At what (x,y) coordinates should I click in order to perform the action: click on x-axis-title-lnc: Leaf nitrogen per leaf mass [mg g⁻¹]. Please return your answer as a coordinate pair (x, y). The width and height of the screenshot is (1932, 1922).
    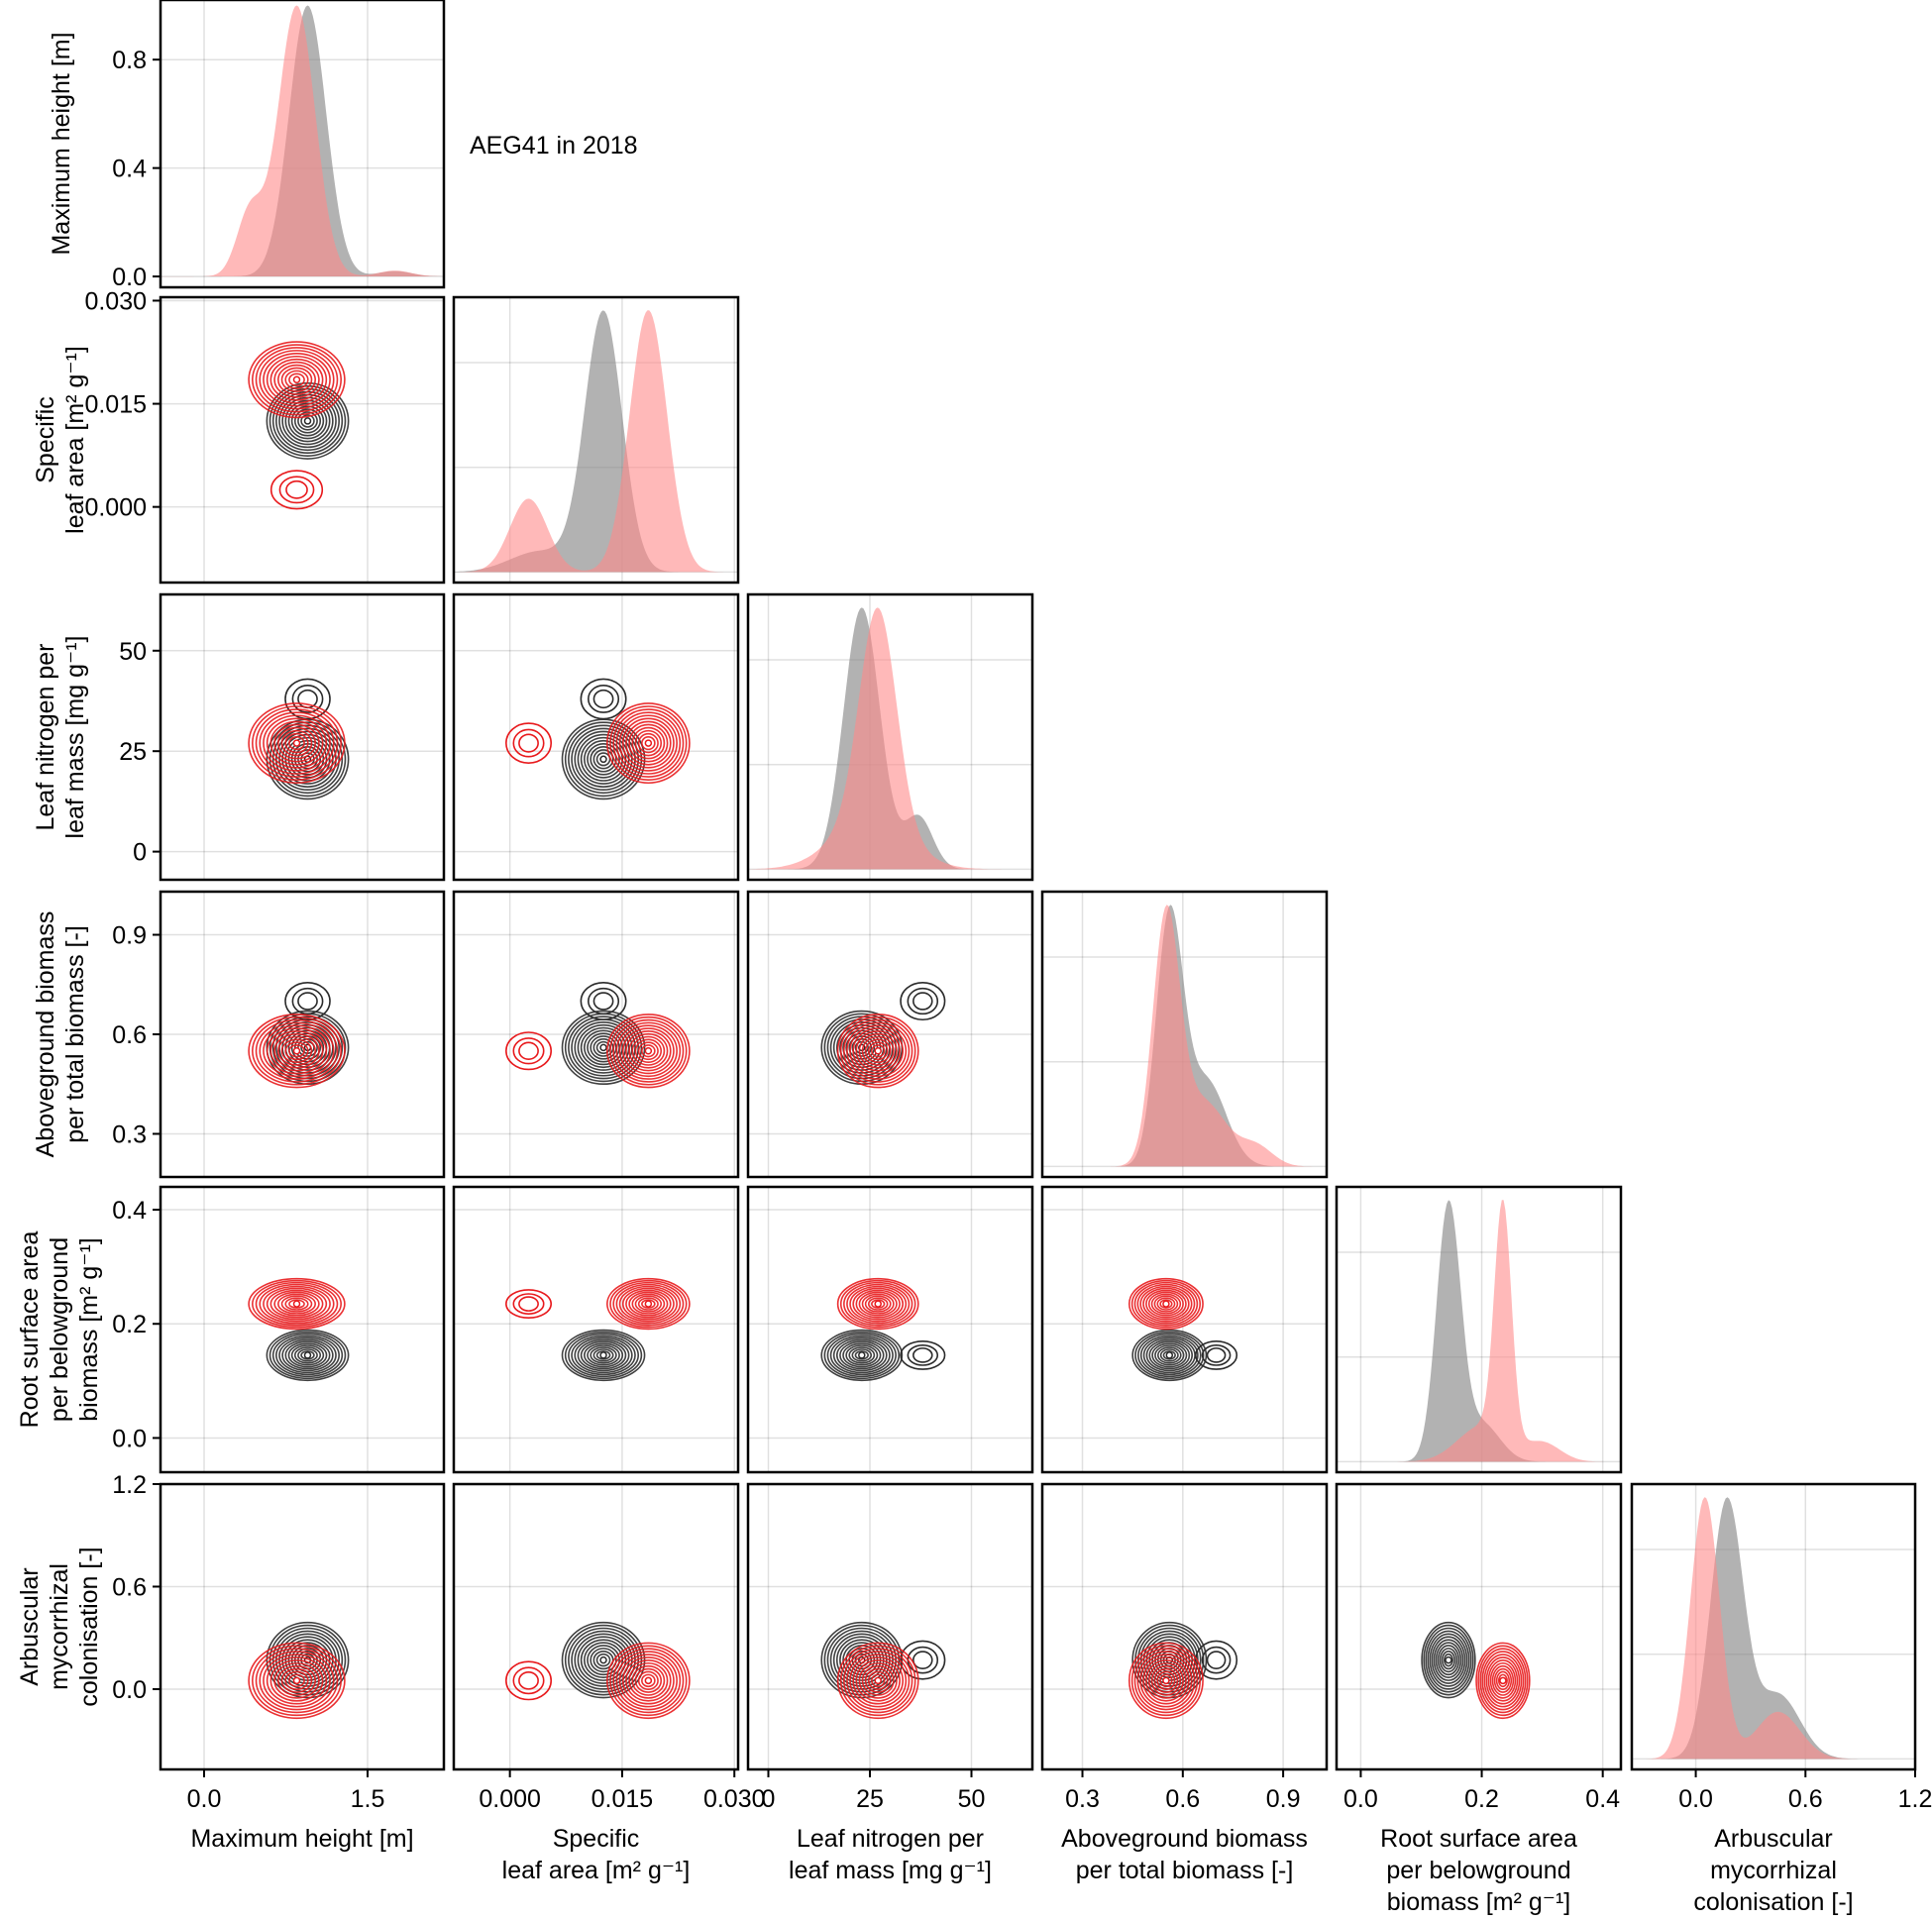
    Looking at the image, I should click on (890, 1855).